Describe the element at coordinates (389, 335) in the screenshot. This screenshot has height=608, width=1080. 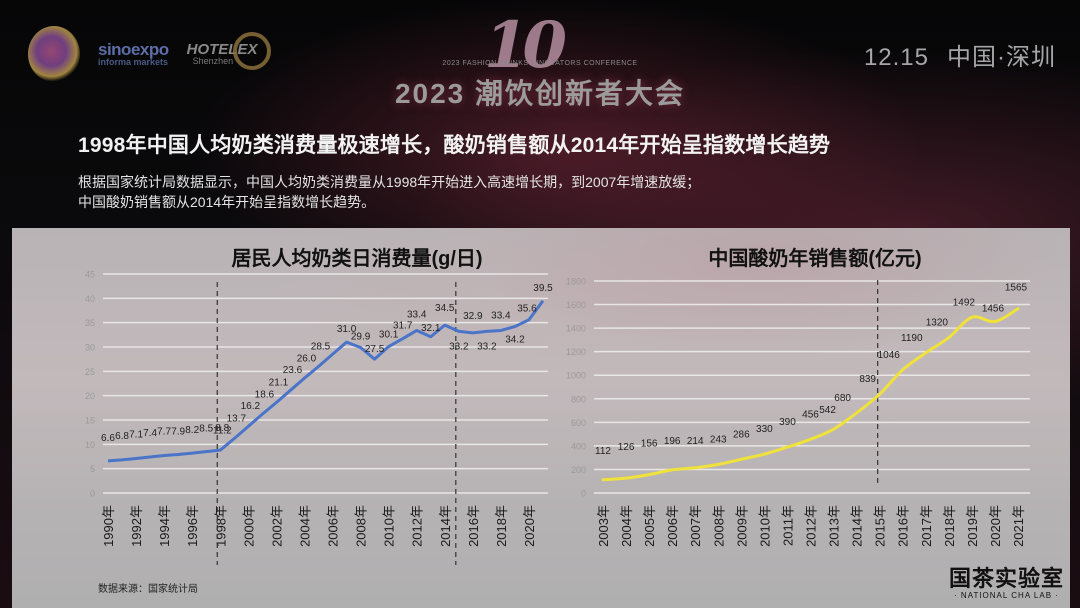
I see `data-label: 30.1` at that location.